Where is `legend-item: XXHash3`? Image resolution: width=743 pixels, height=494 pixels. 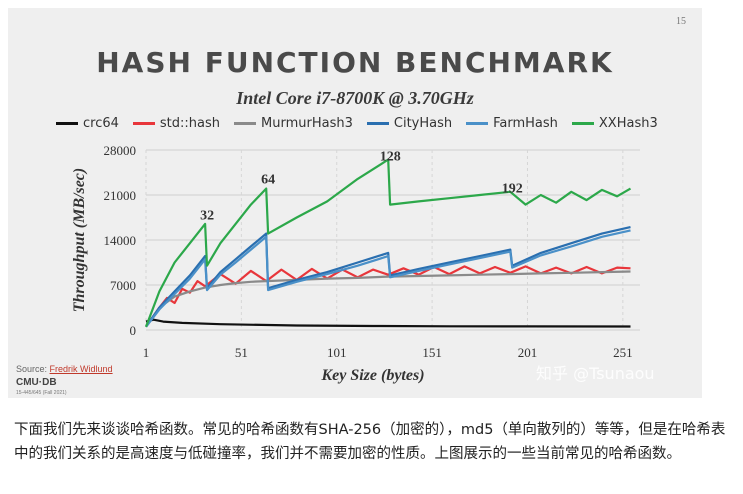
legend-item: XXHash3 is located at coordinates (614, 123).